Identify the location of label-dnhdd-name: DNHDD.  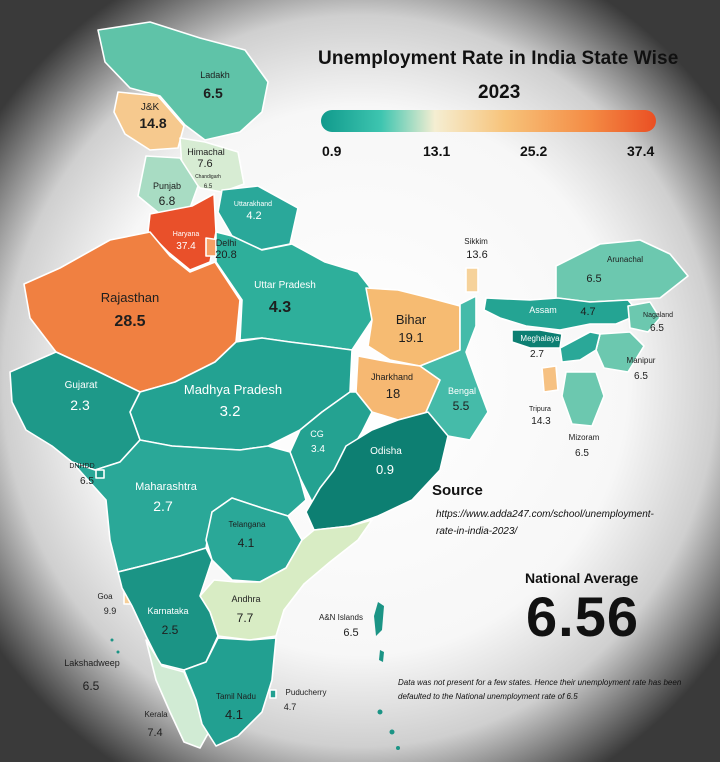
(81, 466).